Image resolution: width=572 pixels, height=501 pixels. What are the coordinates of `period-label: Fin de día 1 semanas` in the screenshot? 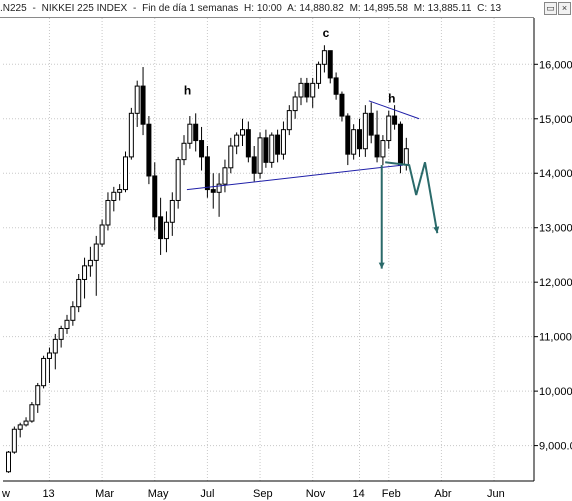 It's located at (190, 8).